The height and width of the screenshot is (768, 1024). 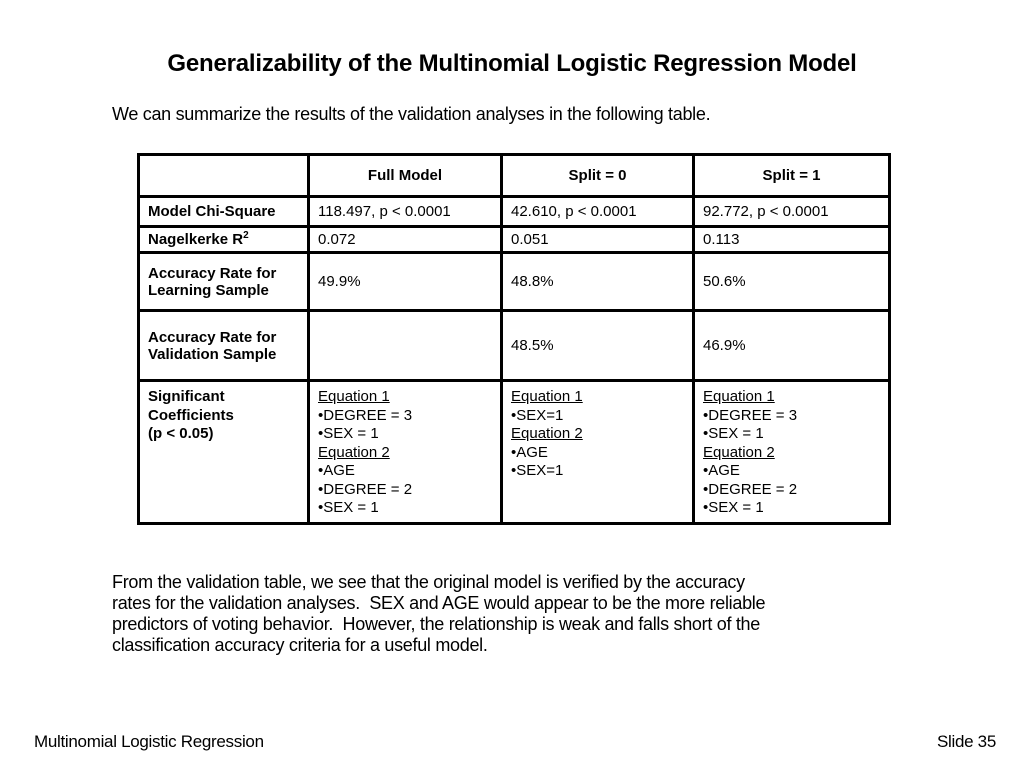 What do you see at coordinates (597, 239) in the screenshot?
I see `cell-nag-split0: 0.051` at bounding box center [597, 239].